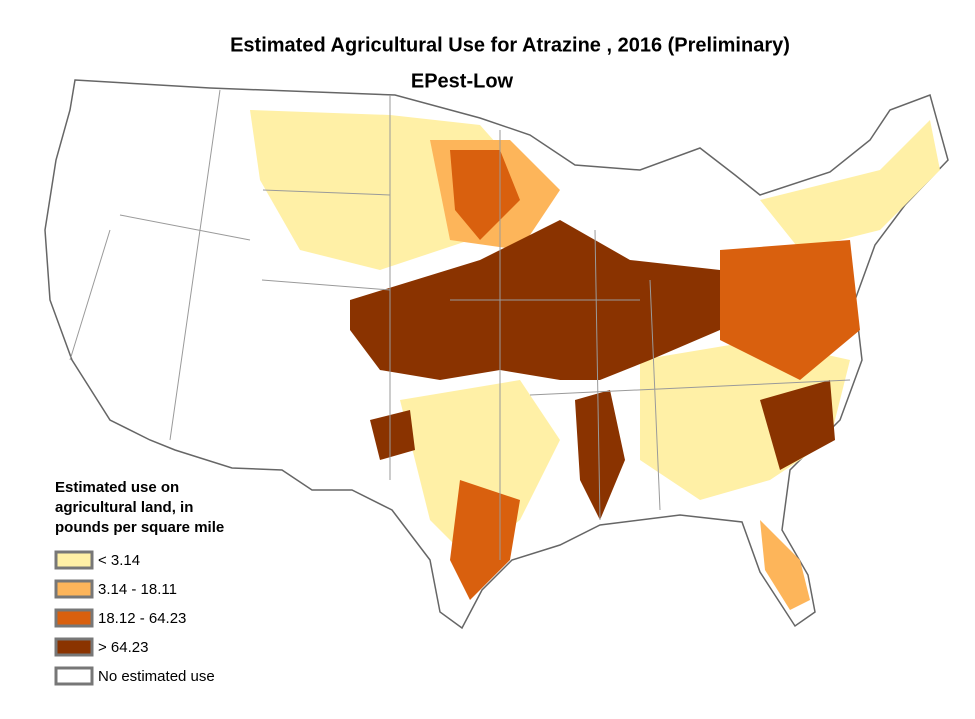 This screenshot has height=719, width=975. What do you see at coordinates (119, 560) in the screenshot?
I see `legend-label: < 3.14` at bounding box center [119, 560].